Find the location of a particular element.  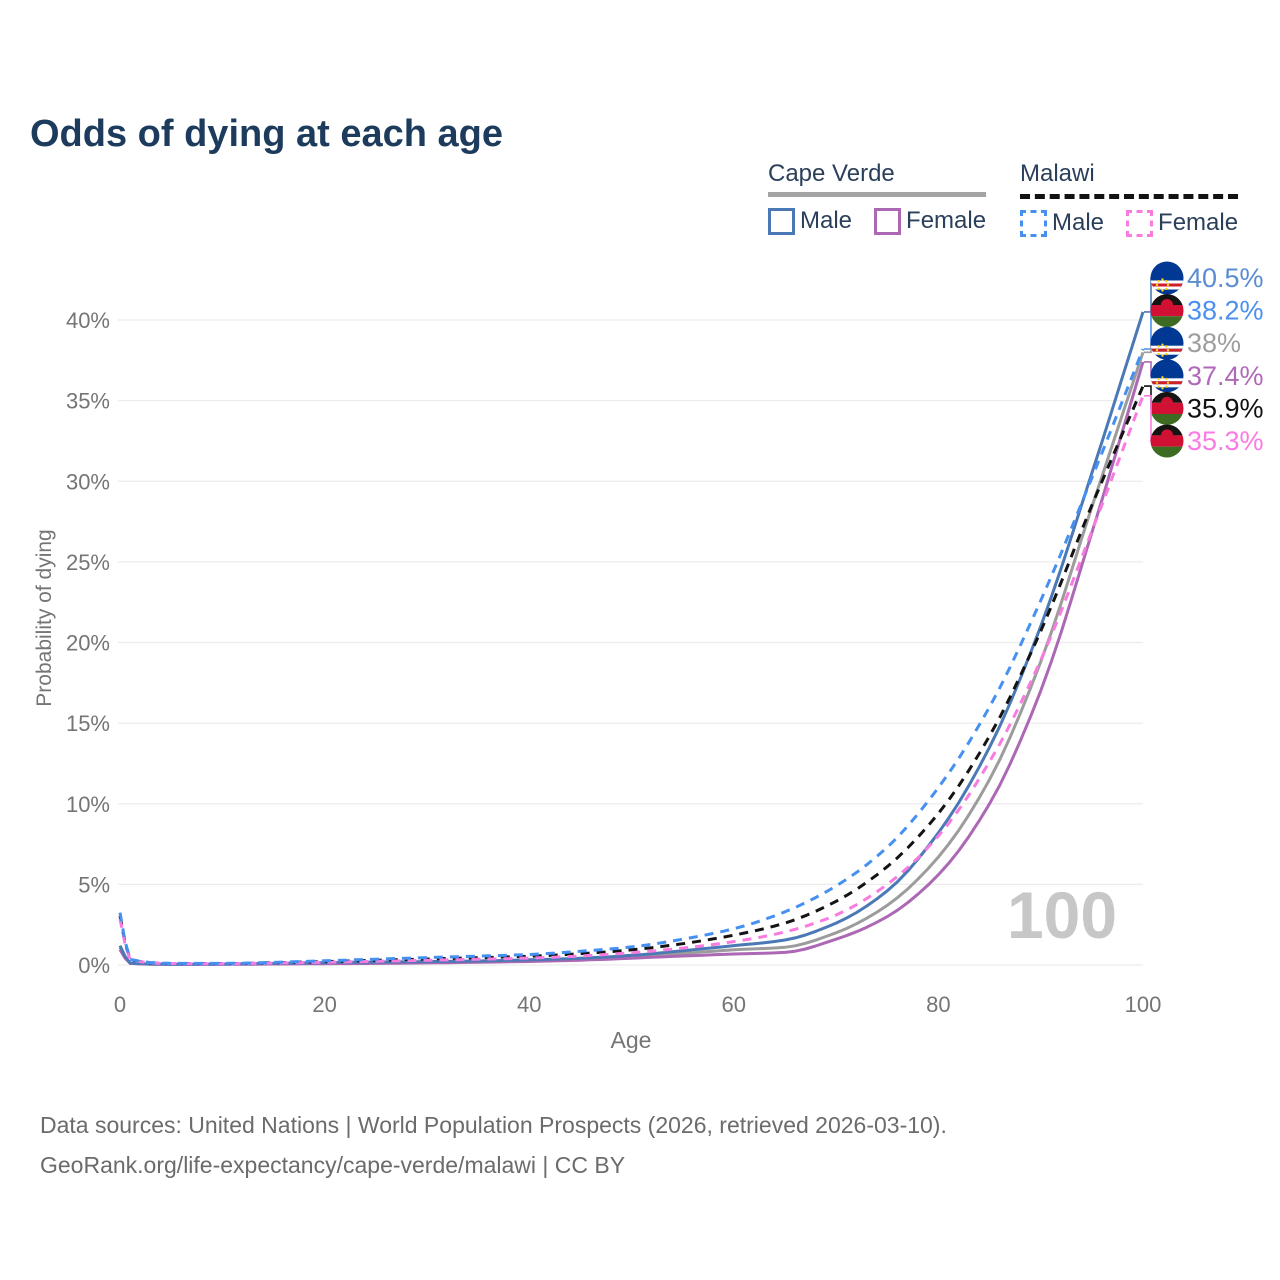

x-axis-title: Age is located at coordinates (631, 1040).